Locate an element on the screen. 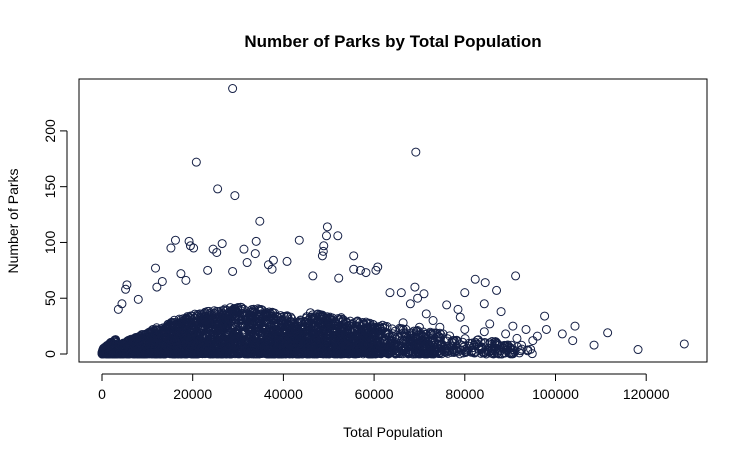 This screenshot has width=748, height=461. x-axis: 0 20000 40000 60000 80000 100000 120000 is located at coordinates (384, 387).